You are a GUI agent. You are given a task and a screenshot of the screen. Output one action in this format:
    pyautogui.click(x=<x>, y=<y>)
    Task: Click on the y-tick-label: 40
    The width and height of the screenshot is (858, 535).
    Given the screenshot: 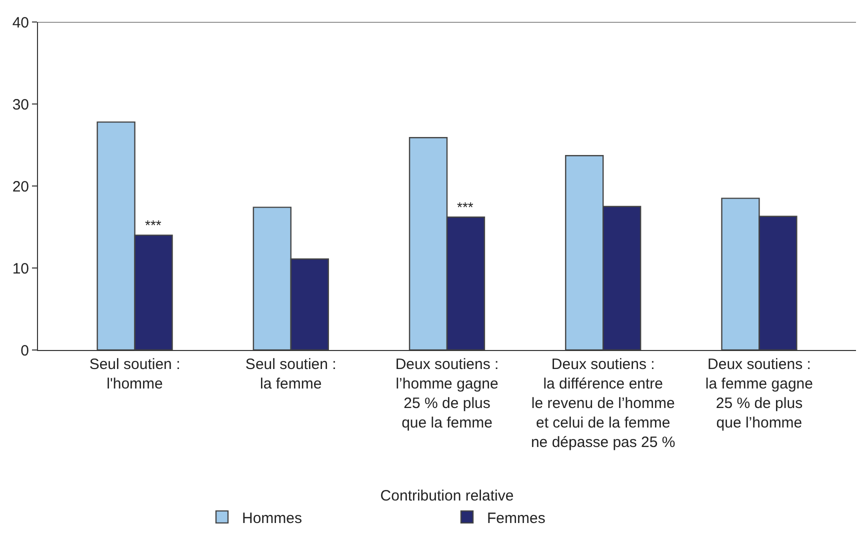 What is the action you would take?
    pyautogui.click(x=20, y=23)
    